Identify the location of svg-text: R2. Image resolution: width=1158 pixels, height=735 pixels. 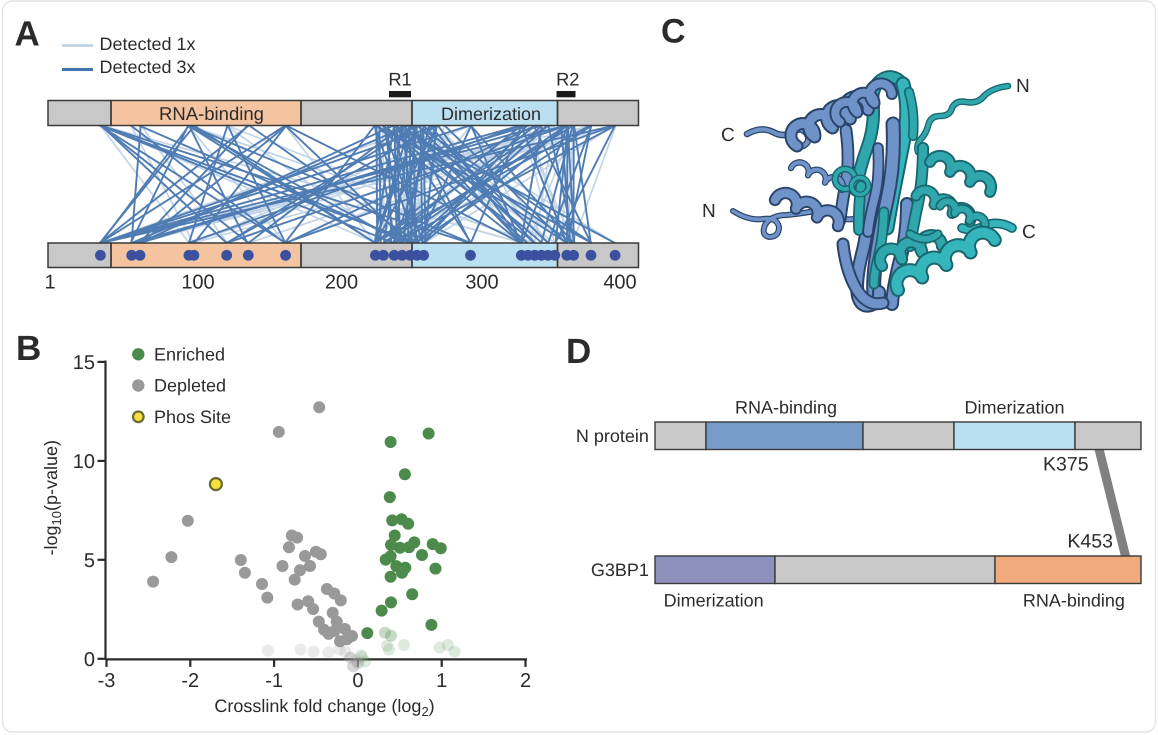
(567, 79).